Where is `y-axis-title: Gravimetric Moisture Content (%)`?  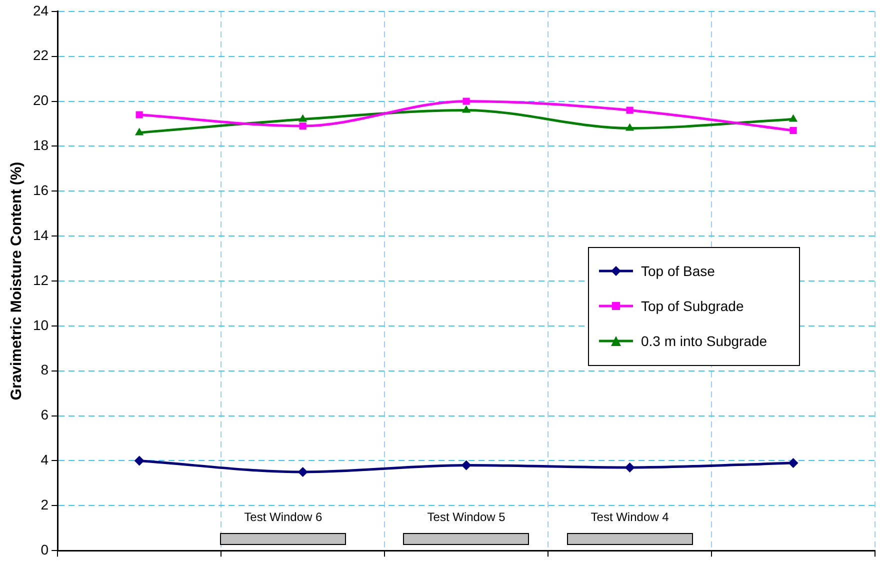 y-axis-title: Gravimetric Moisture Content (%) is located at coordinates (17, 281).